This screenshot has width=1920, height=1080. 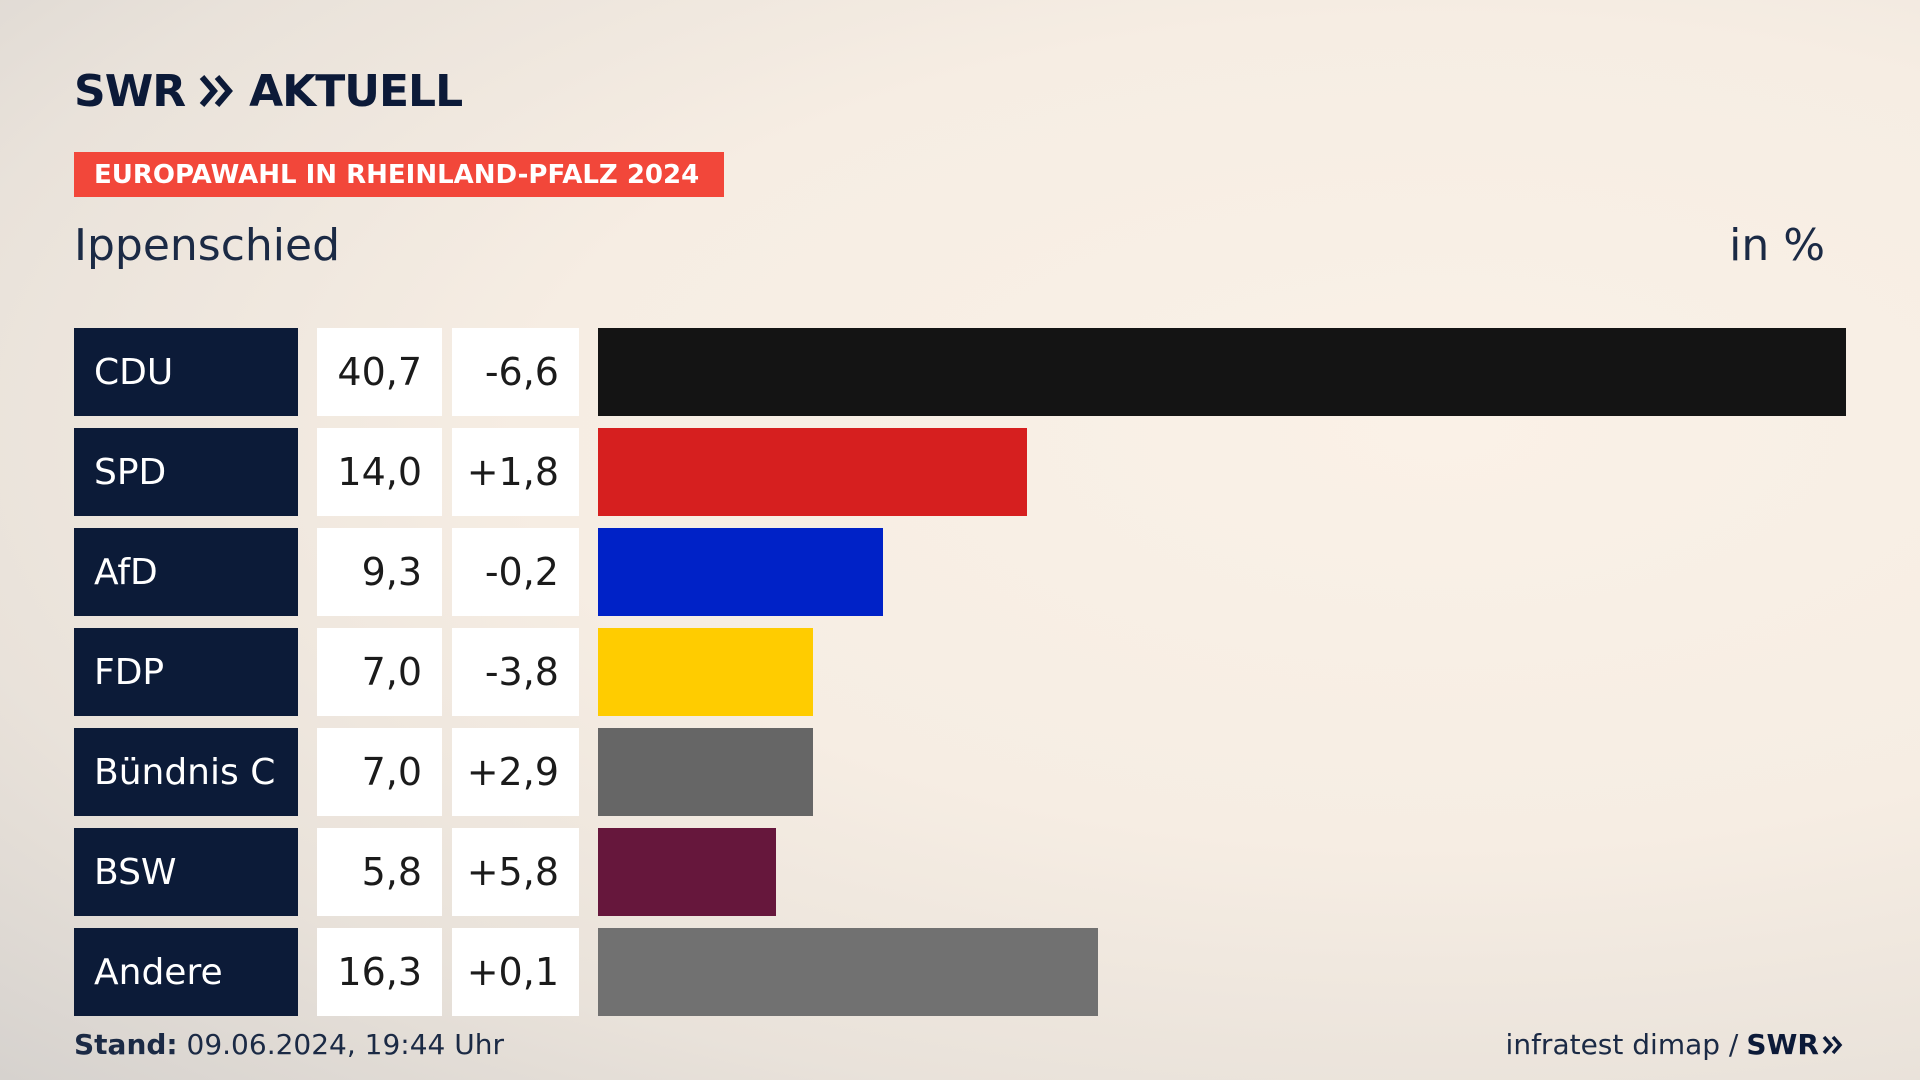 I want to click on place-title: Ippenschied, so click(x=207, y=245).